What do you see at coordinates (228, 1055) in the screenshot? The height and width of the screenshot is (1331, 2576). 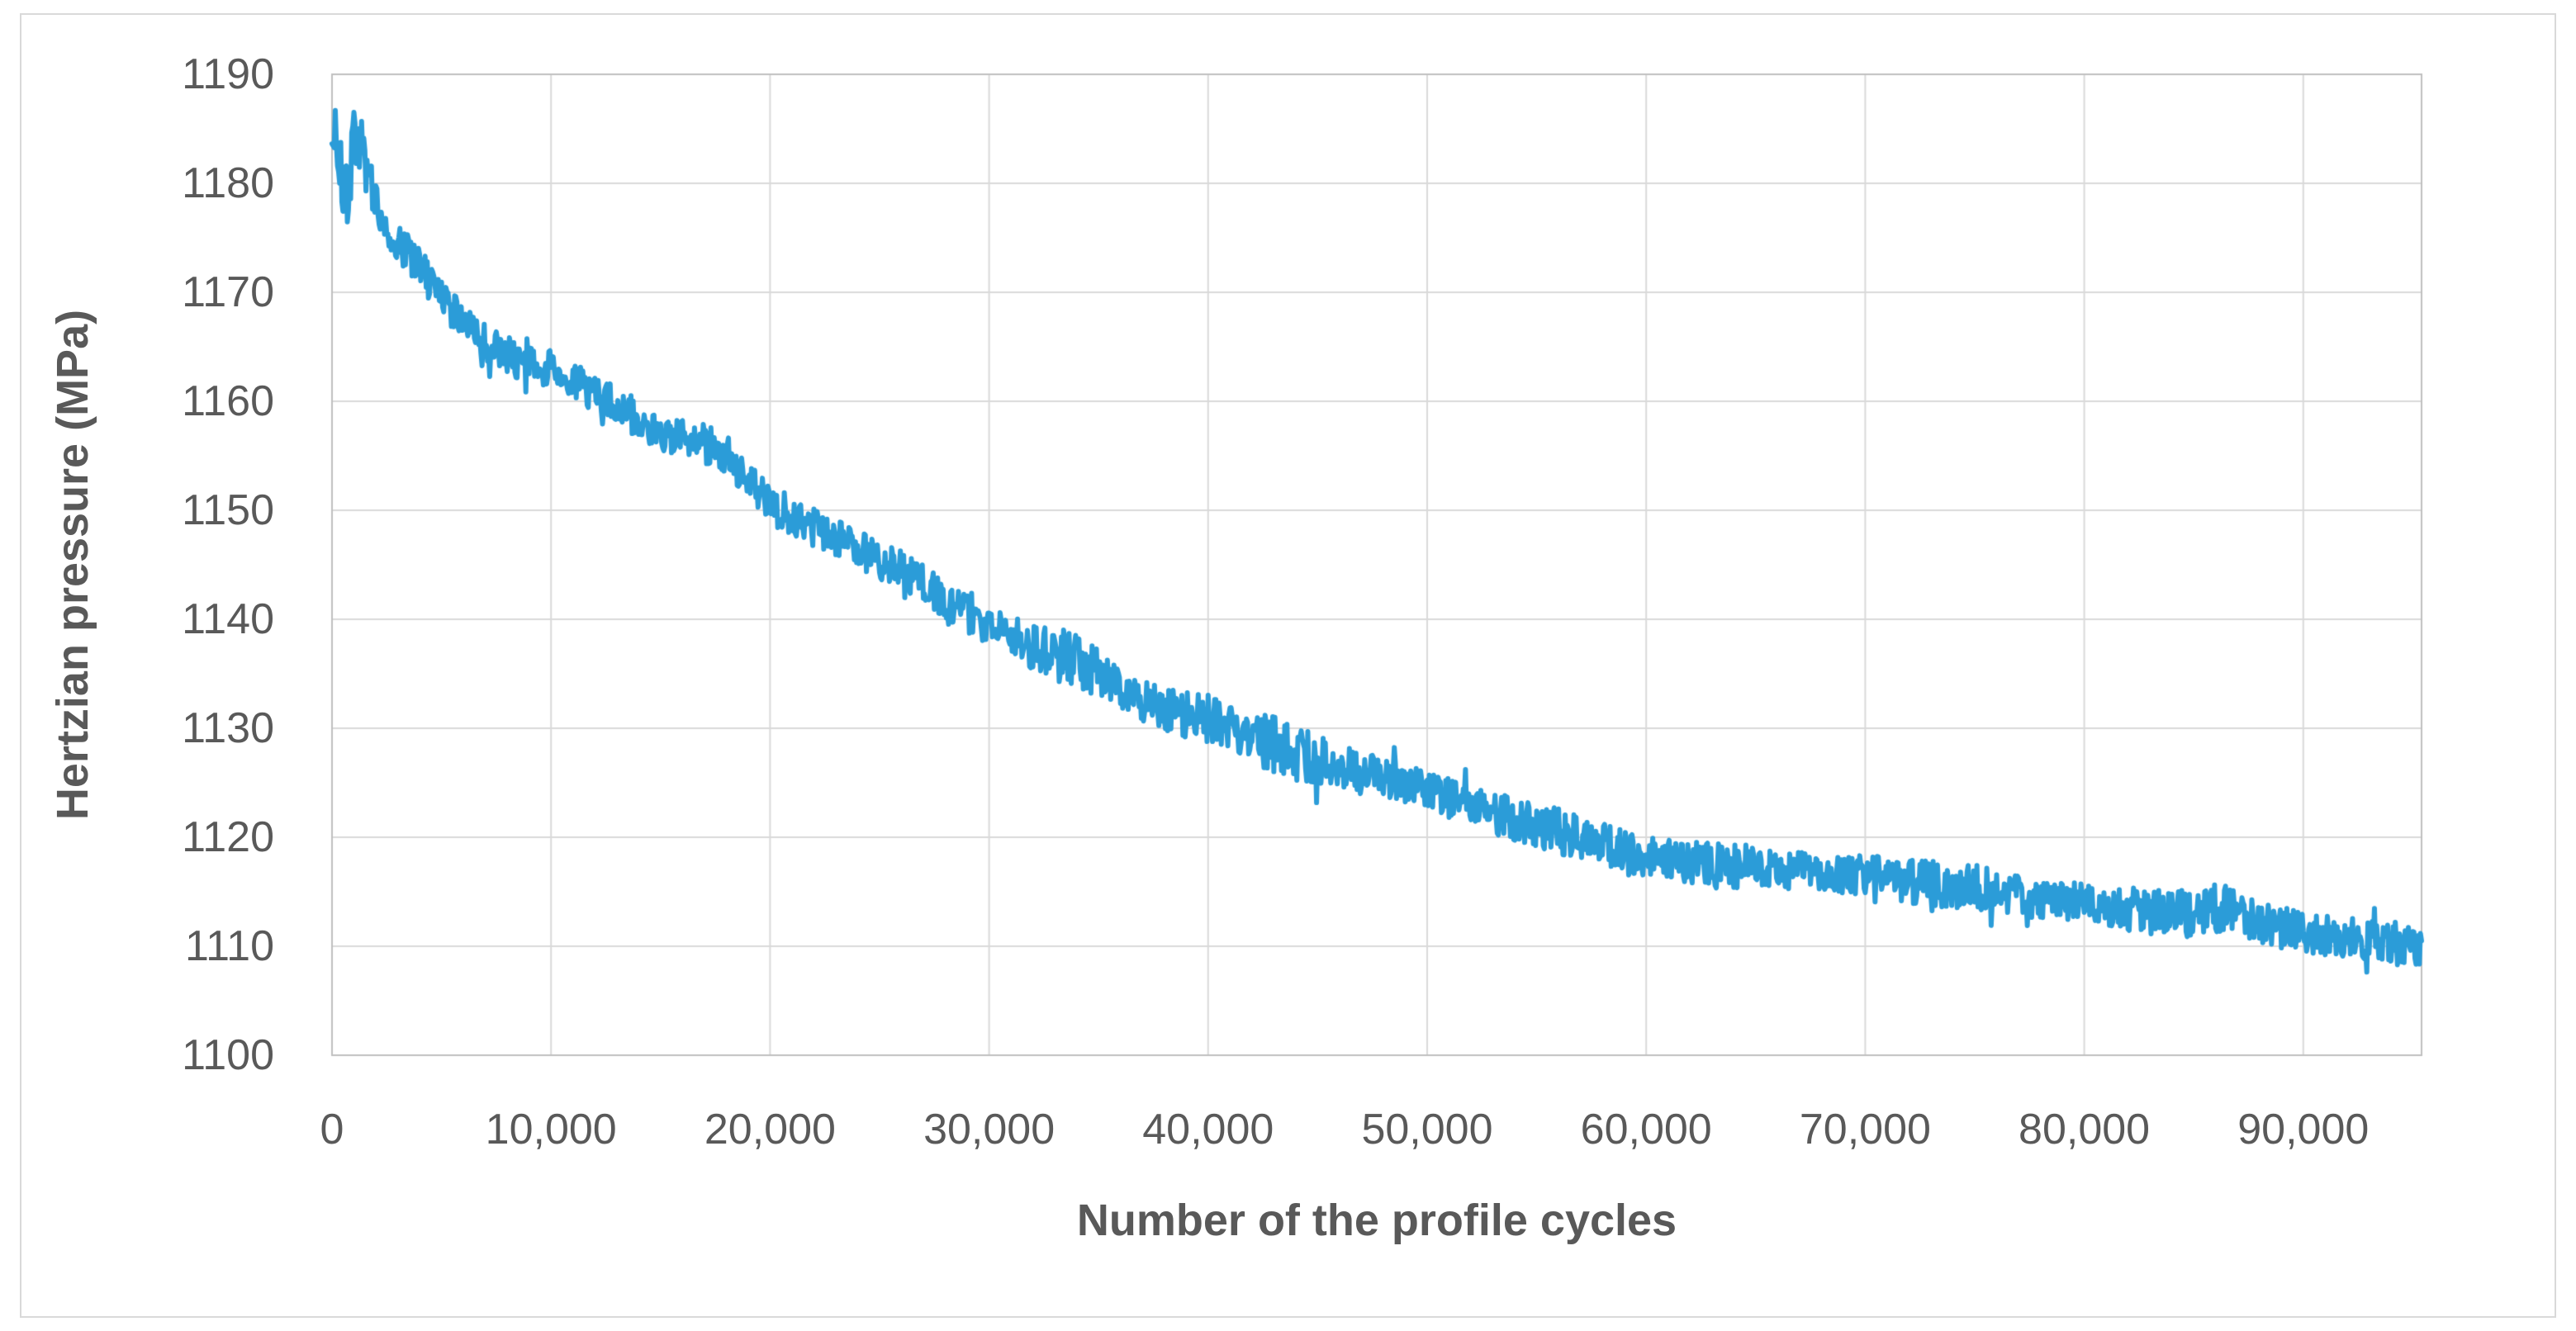 I see `y-tick-label: 1100` at bounding box center [228, 1055].